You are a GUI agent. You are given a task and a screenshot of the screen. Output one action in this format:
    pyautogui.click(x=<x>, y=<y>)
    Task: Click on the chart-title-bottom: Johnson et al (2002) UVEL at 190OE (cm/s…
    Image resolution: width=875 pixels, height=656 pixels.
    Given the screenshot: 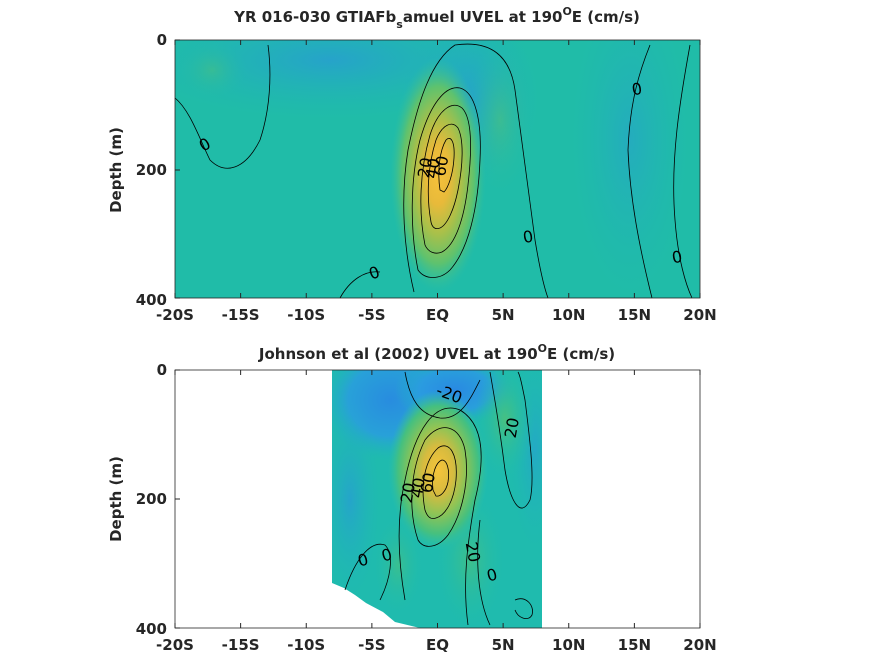 What is the action you would take?
    pyautogui.click(x=436, y=352)
    